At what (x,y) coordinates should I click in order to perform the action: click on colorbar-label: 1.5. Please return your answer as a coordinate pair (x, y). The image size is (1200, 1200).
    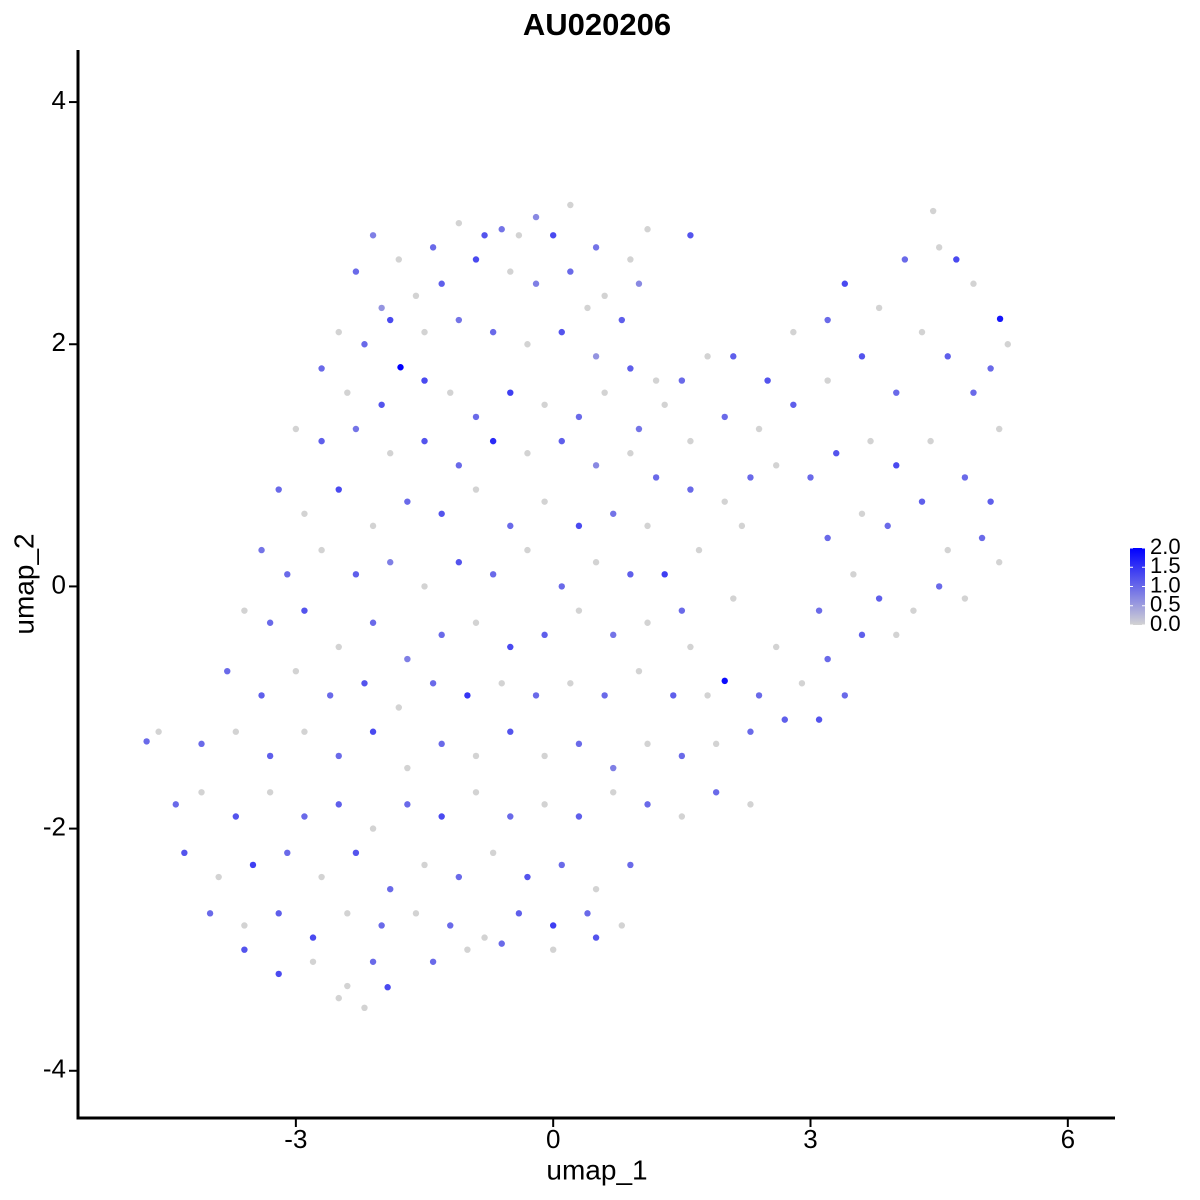
    Looking at the image, I should click on (1165, 565).